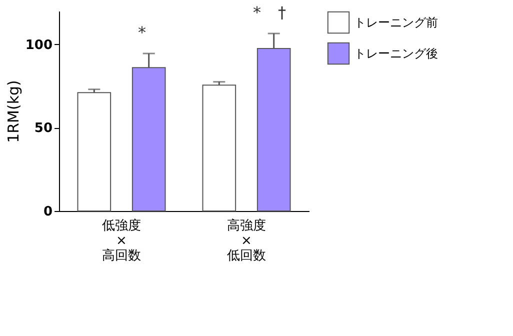 The image size is (513, 336). What do you see at coordinates (43, 128) in the screenshot?
I see `y-tick-label: 50` at bounding box center [43, 128].